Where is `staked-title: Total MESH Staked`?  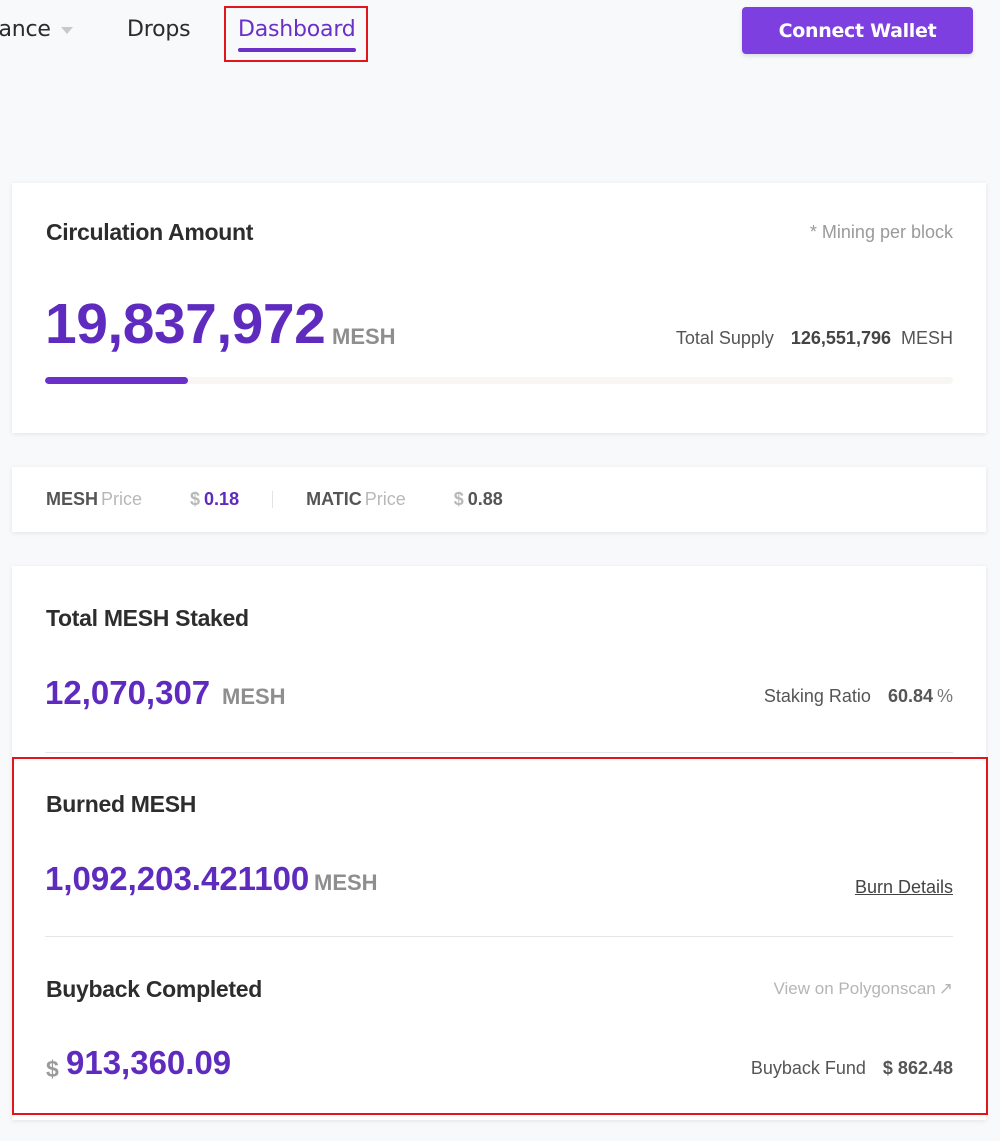
staked-title: Total MESH Staked is located at coordinates (147, 618).